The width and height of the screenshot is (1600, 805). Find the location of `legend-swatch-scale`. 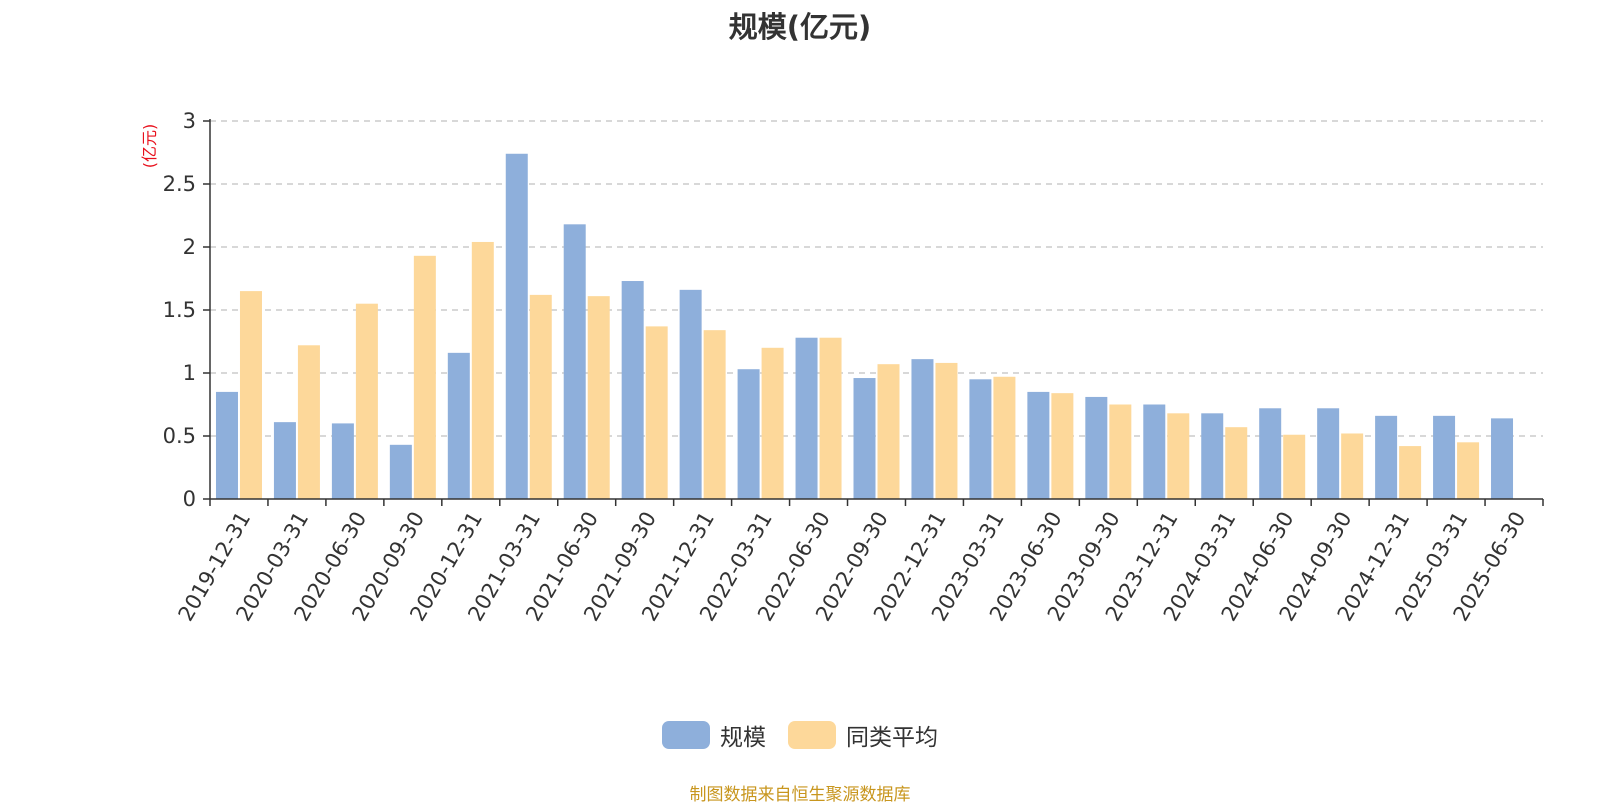

legend-swatch-scale is located at coordinates (686, 735).